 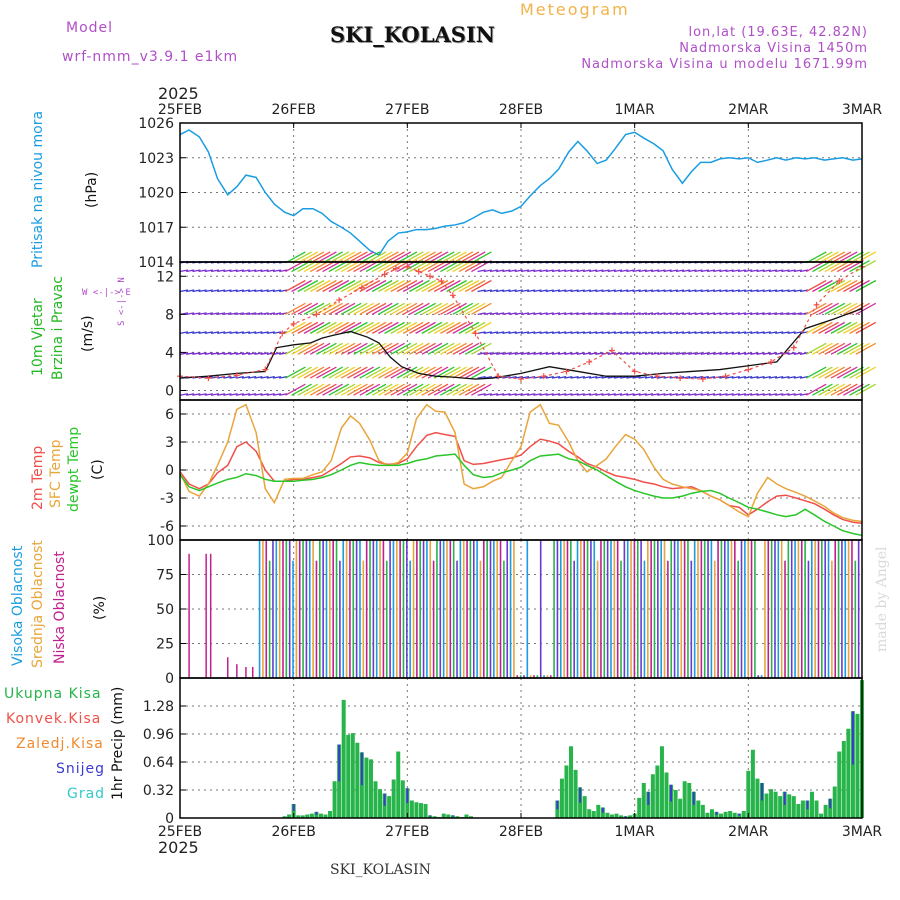 I want to click on precip-frame, so click(x=521, y=748).